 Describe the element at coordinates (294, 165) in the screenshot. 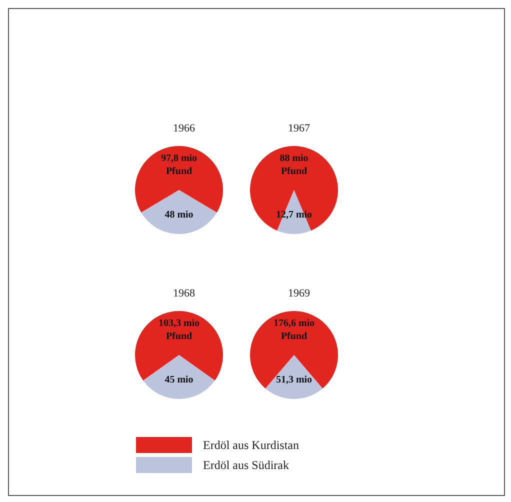

I see `data-label: 88 mio Pfund` at that location.